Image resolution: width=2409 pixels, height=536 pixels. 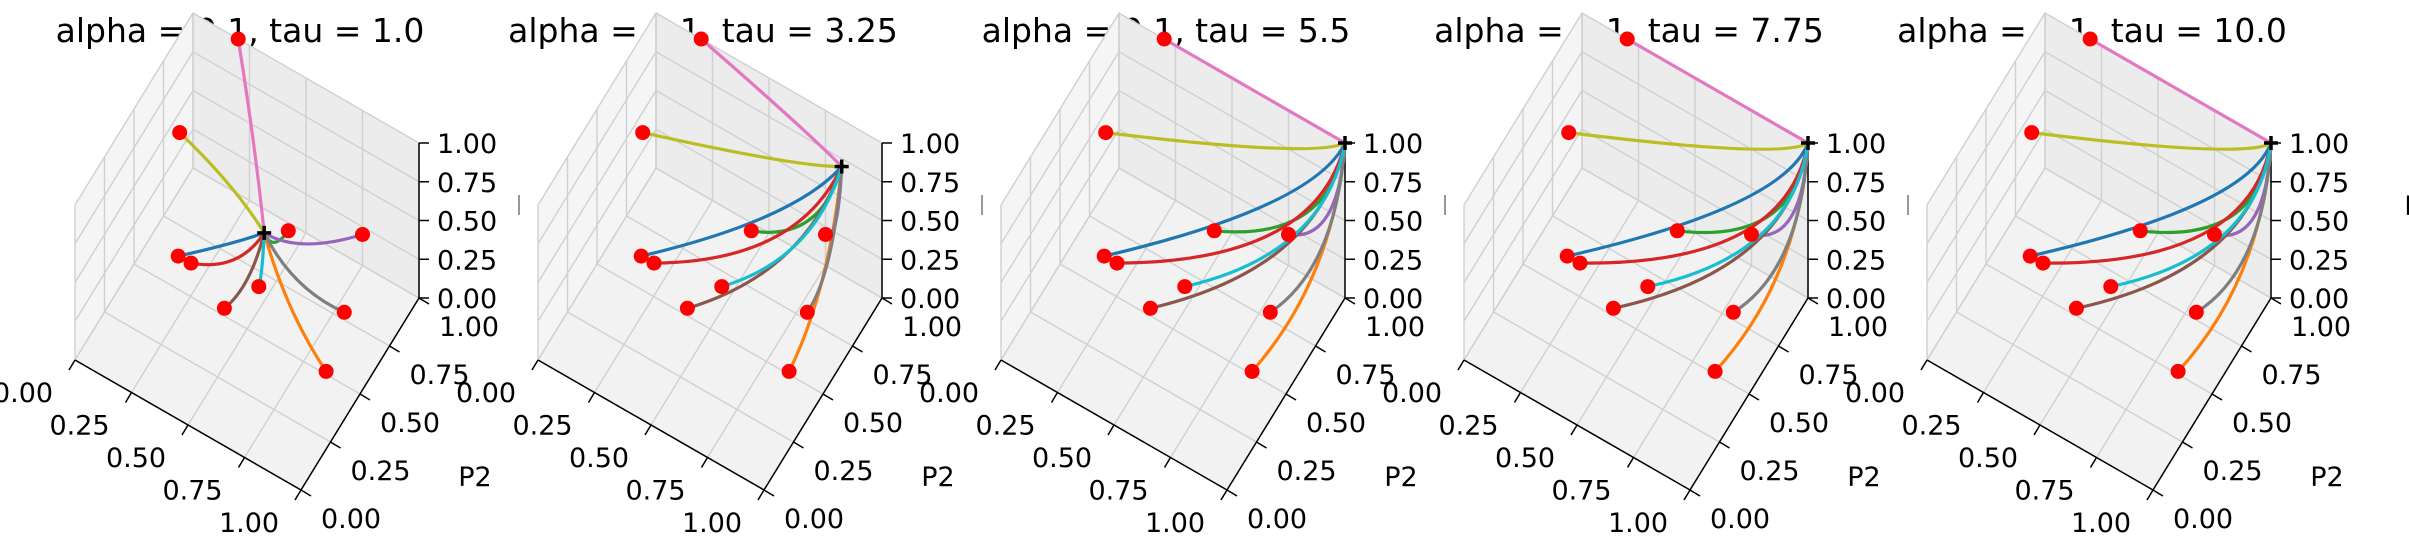 I want to click on z-tick-label: 0.75, so click(x=1393, y=183).